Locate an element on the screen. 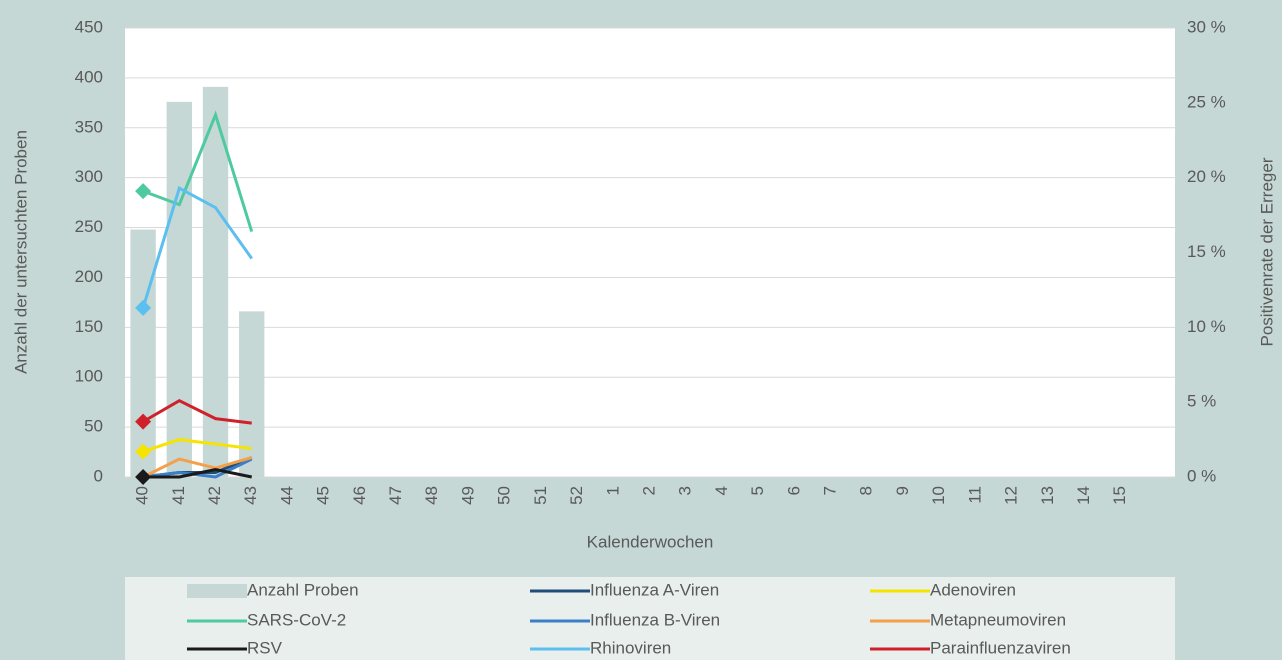 The height and width of the screenshot is (660, 1282). y-tick-label: 450 is located at coordinates (89, 26).